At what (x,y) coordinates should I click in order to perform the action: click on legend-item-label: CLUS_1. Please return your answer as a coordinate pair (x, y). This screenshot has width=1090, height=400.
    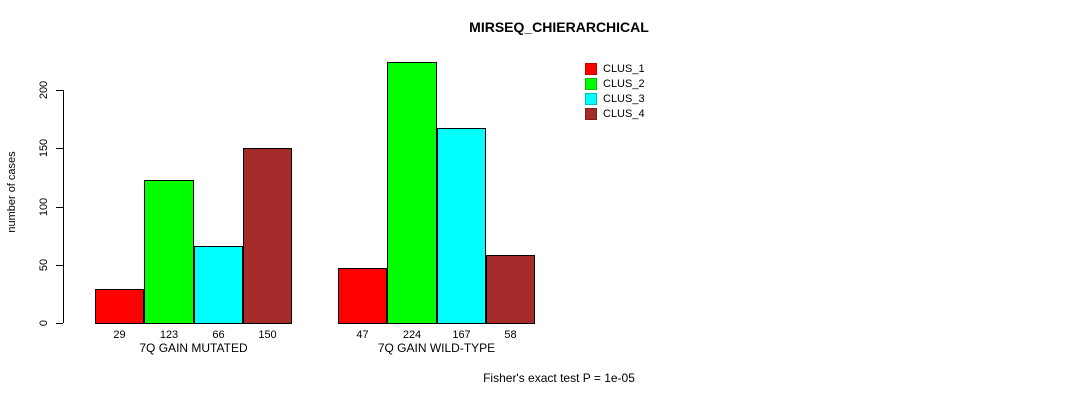
    Looking at the image, I should click on (624, 68).